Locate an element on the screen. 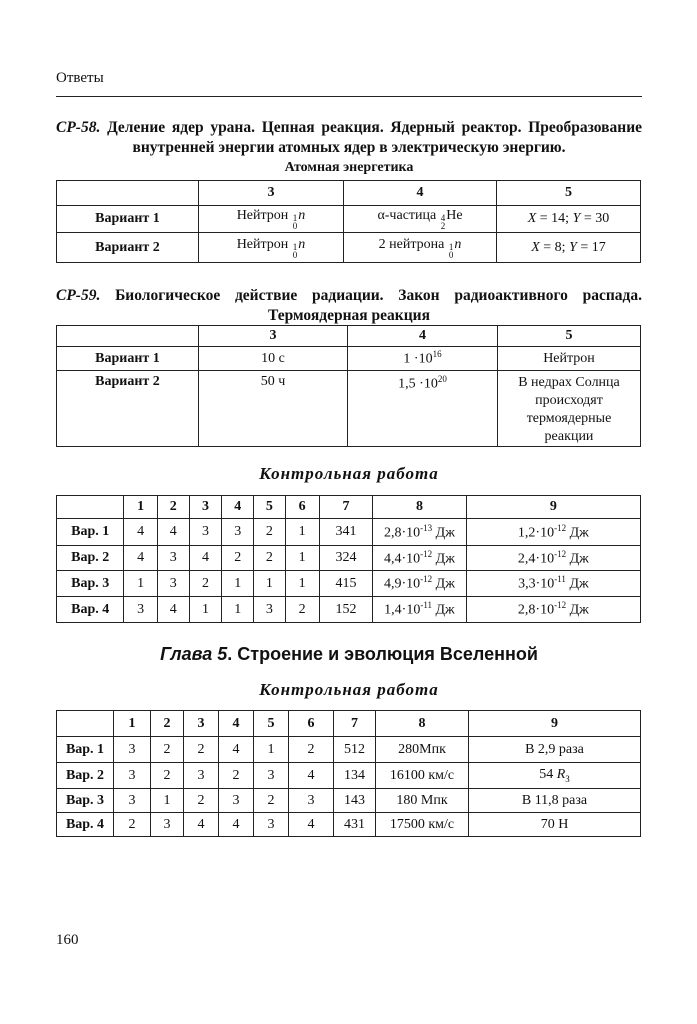  table-cell: 50 ч is located at coordinates (273, 408).